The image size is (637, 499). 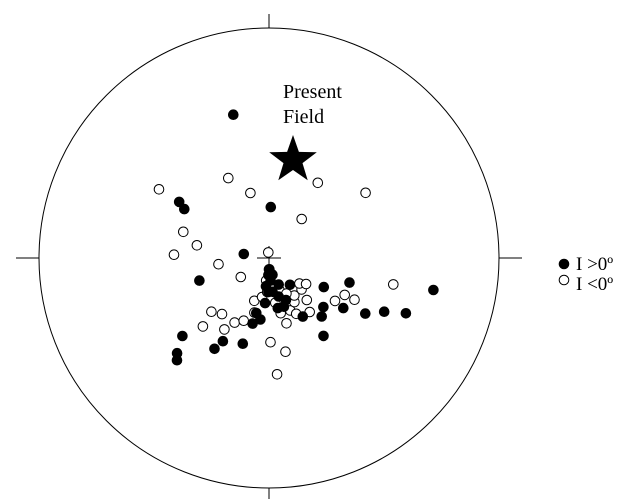 I want to click on legend-label-positive: I >0º, so click(x=594, y=264).